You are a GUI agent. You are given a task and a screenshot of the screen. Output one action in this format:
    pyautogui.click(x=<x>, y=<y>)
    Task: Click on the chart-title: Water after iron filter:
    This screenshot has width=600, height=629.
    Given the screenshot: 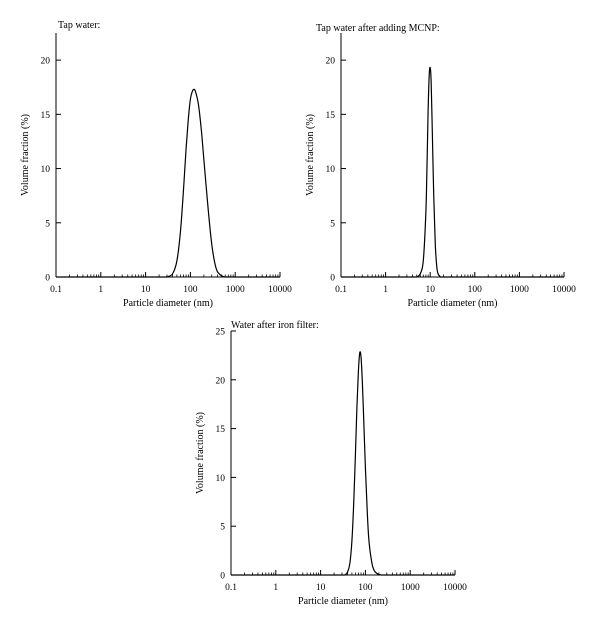 What is the action you would take?
    pyautogui.click(x=275, y=325)
    